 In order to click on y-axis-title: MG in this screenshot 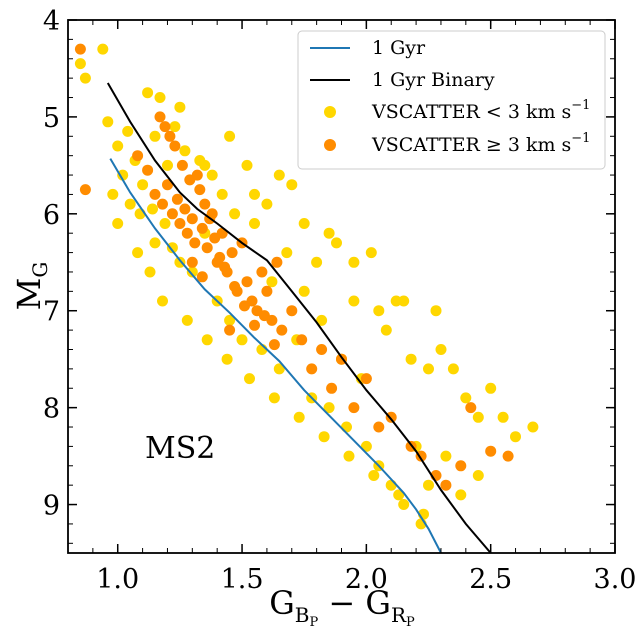, I will do `click(31, 286)`.